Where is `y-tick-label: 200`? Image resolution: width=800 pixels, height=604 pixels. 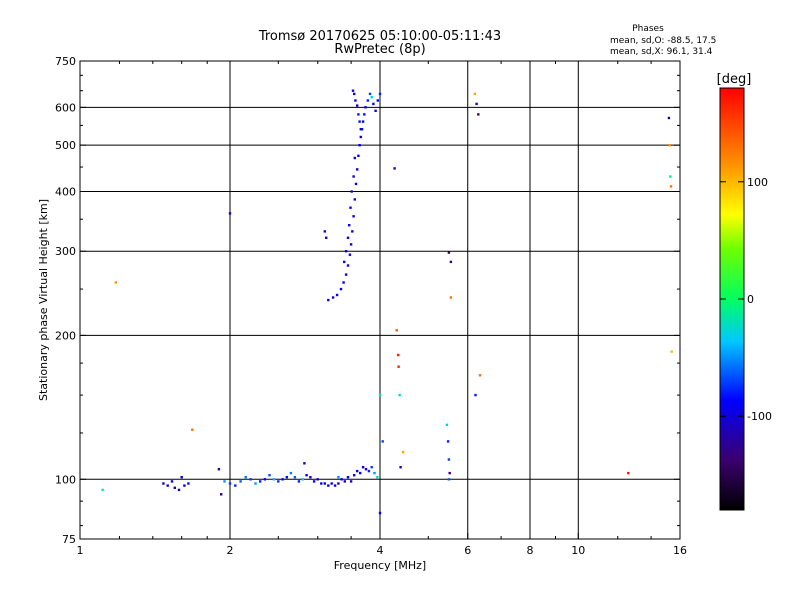 y-tick-label: 200 is located at coordinates (65, 335).